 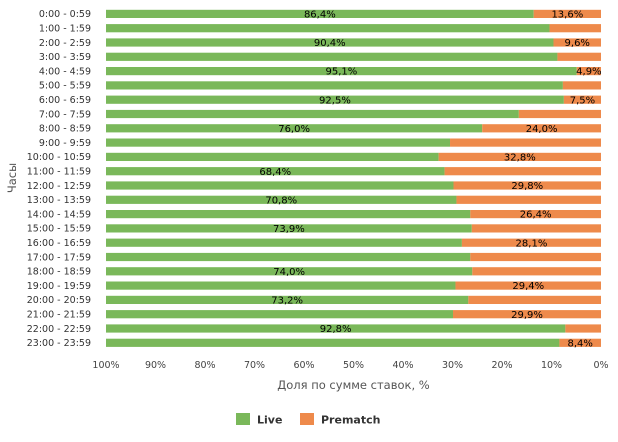 I want to click on category-label-9: 9:00 - 9:59, so click(x=65, y=143).